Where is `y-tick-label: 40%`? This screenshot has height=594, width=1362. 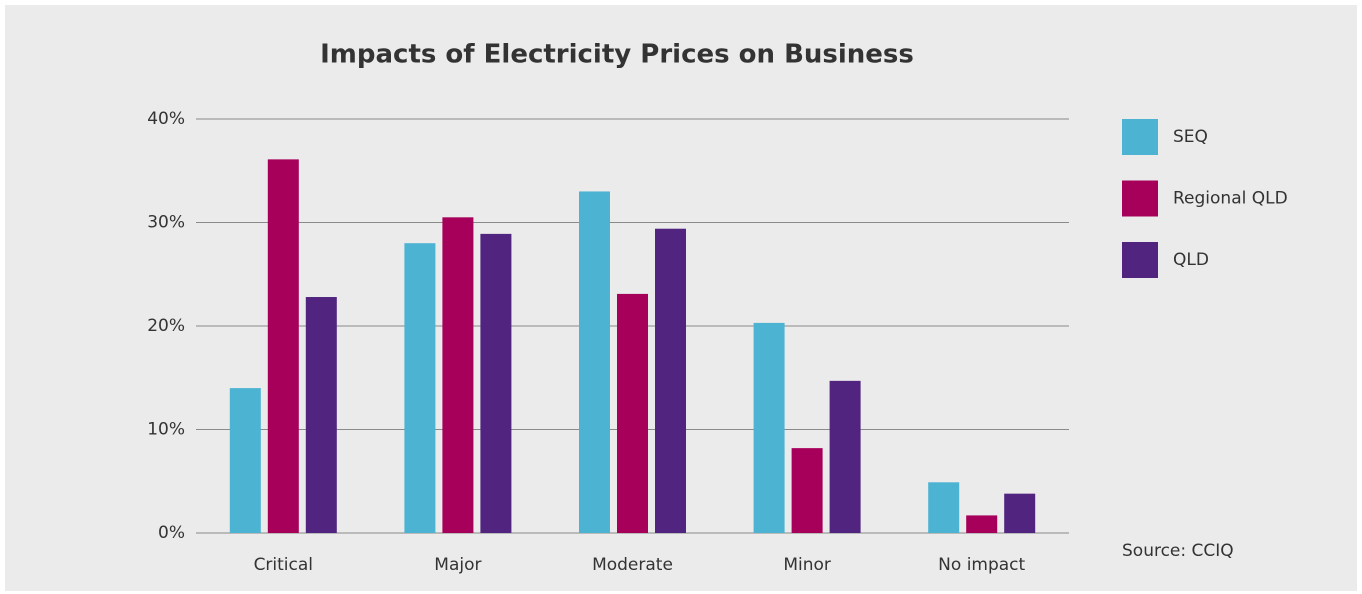
y-tick-label: 40% is located at coordinates (166, 119).